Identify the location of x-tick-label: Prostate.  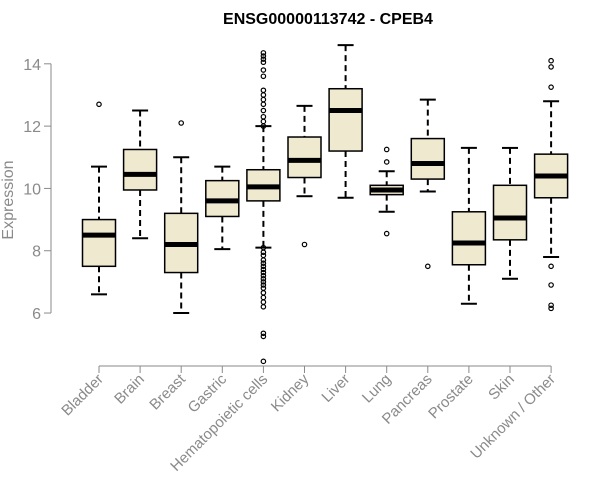
(451, 397).